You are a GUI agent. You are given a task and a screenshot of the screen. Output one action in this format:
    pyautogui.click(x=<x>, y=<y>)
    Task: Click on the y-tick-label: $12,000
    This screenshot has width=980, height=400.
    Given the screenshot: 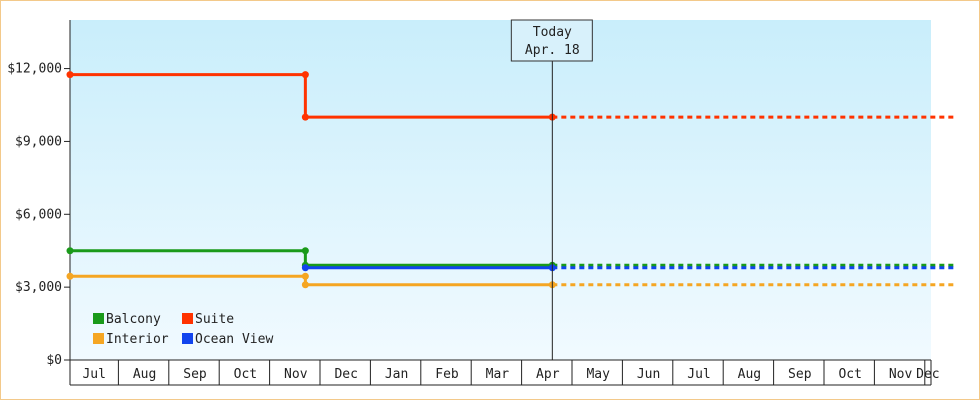 What is the action you would take?
    pyautogui.click(x=34, y=69)
    